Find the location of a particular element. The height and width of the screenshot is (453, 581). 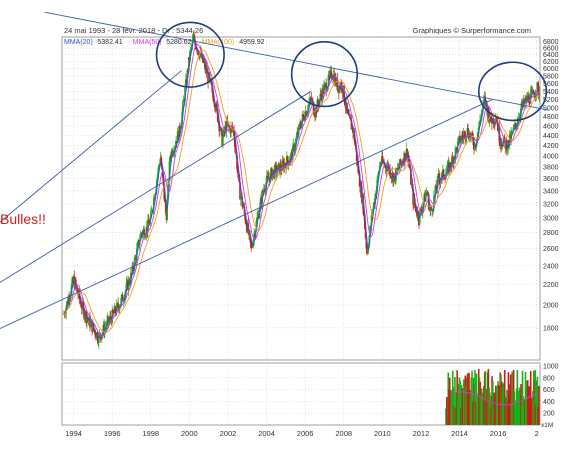

y-tick-label: 4600 is located at coordinates (551, 126).